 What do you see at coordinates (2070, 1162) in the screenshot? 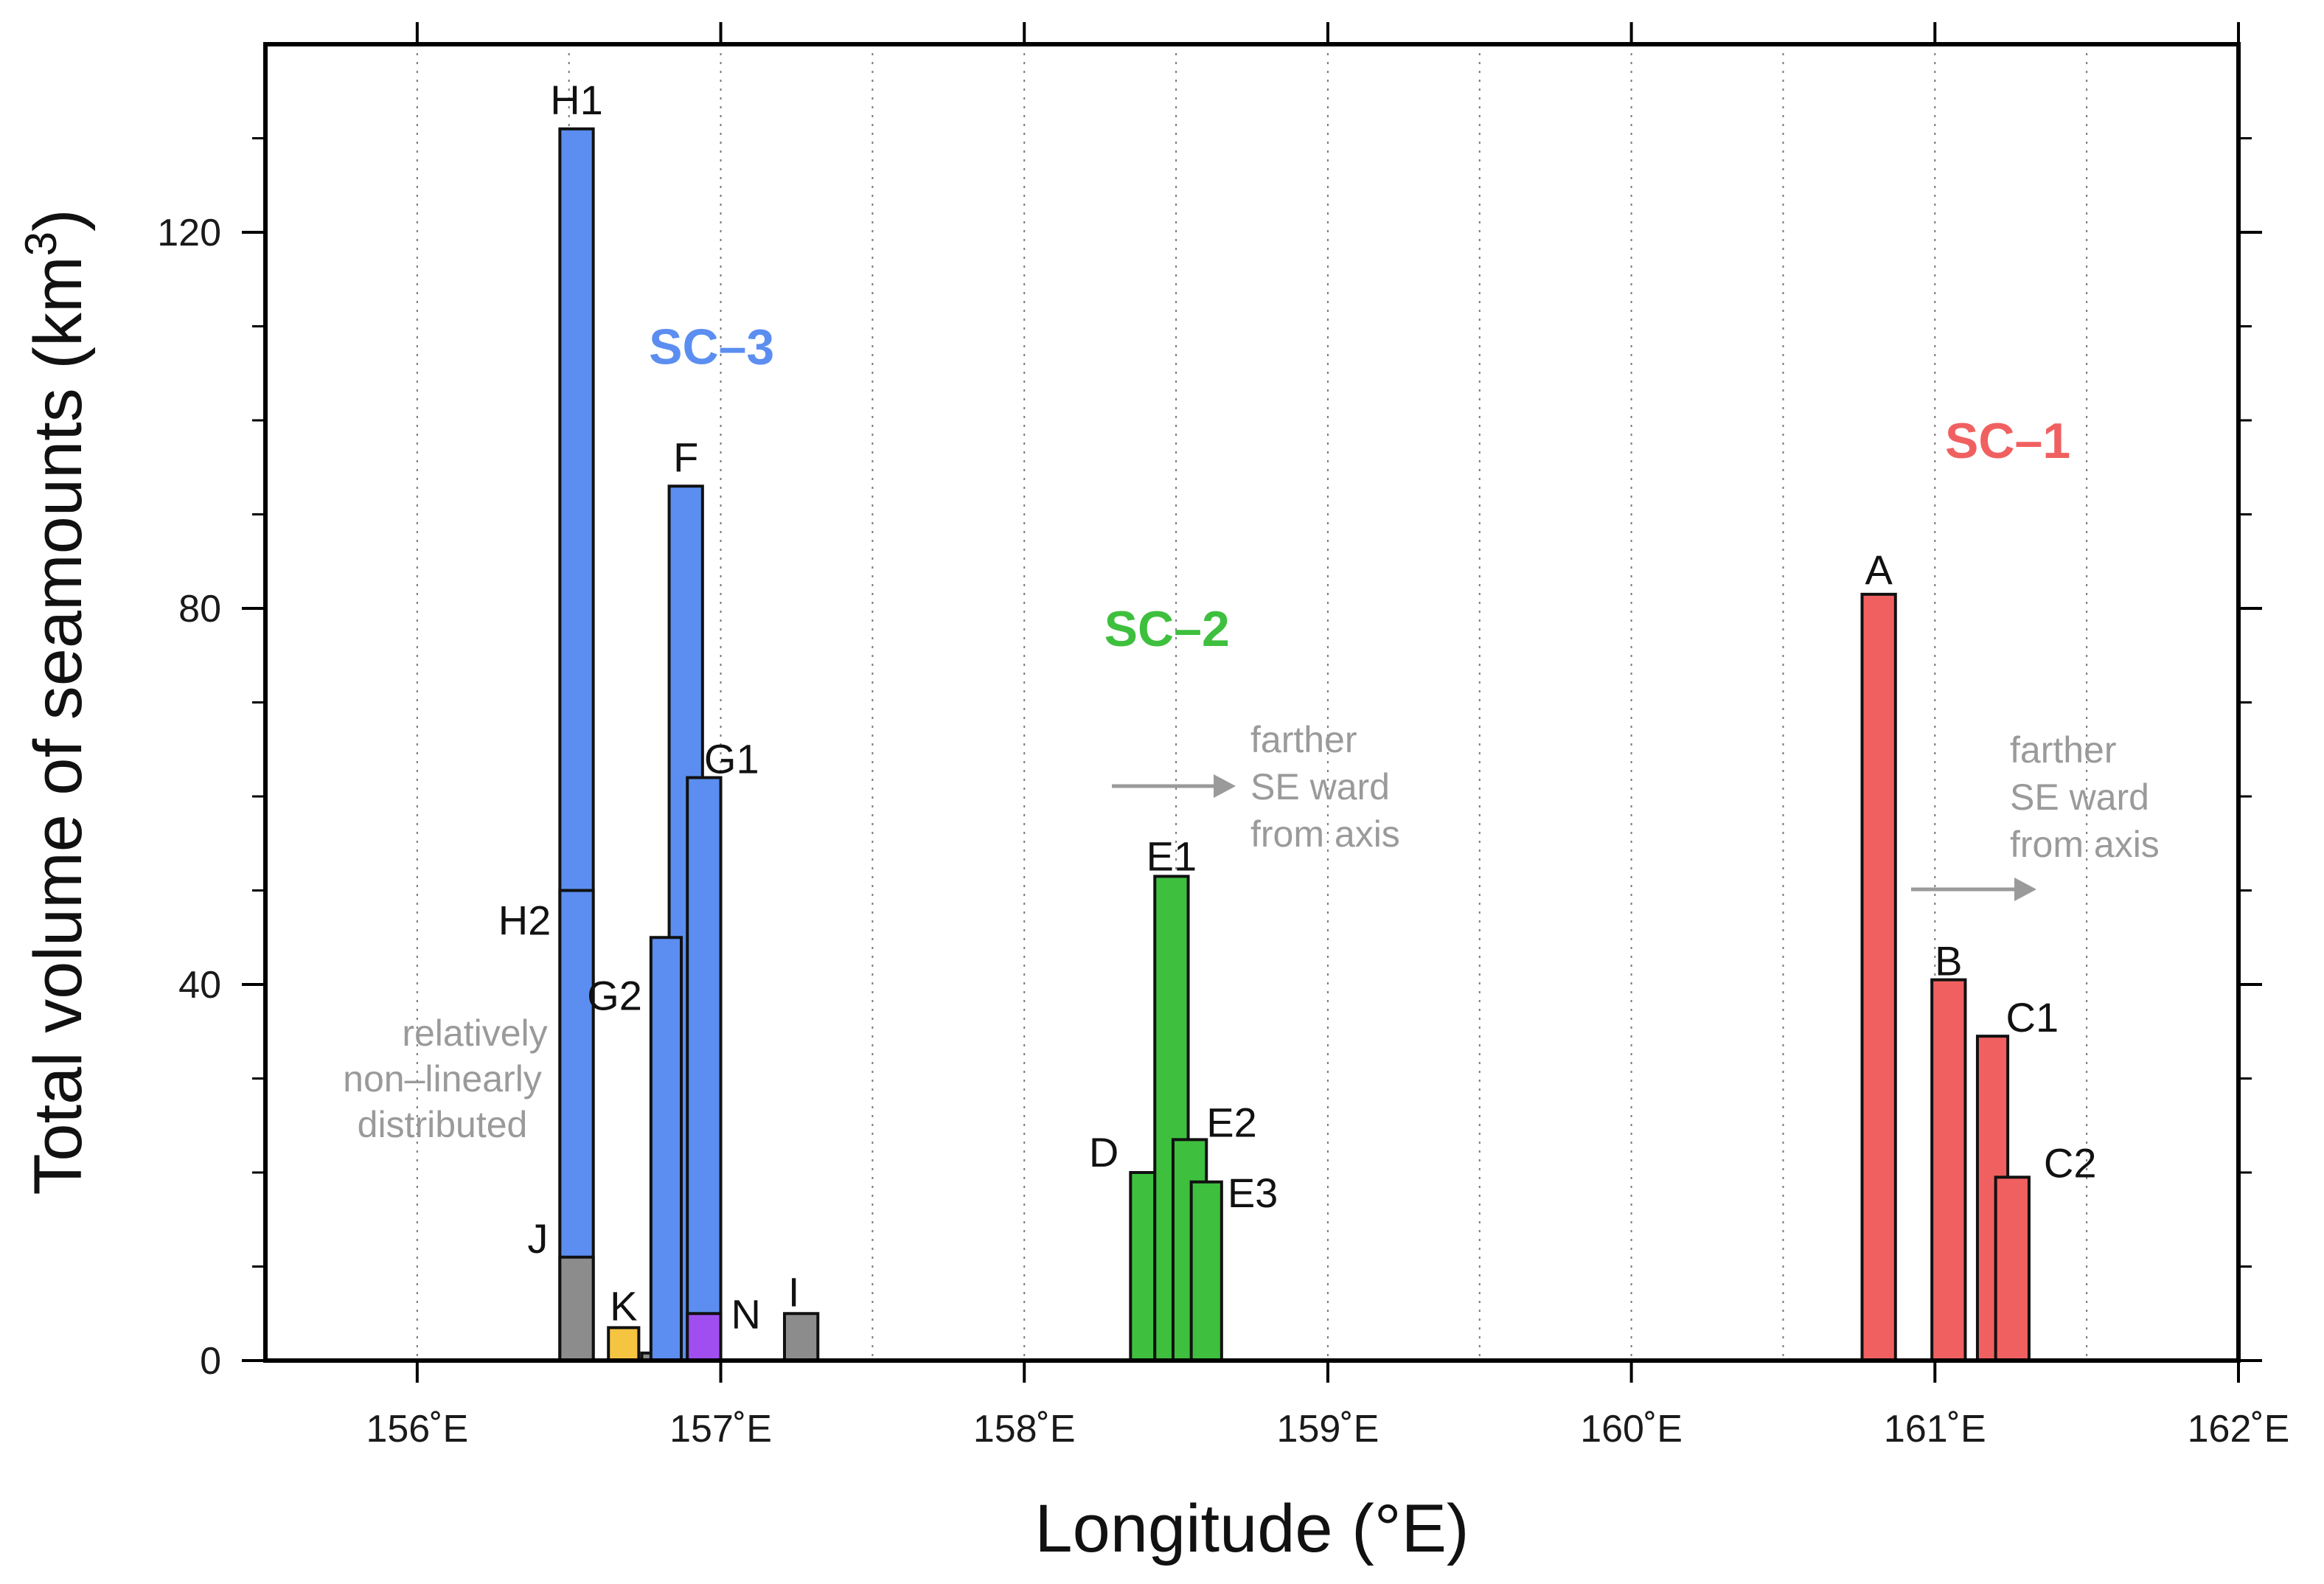
I see `bar-label-c2: C2` at bounding box center [2070, 1162].